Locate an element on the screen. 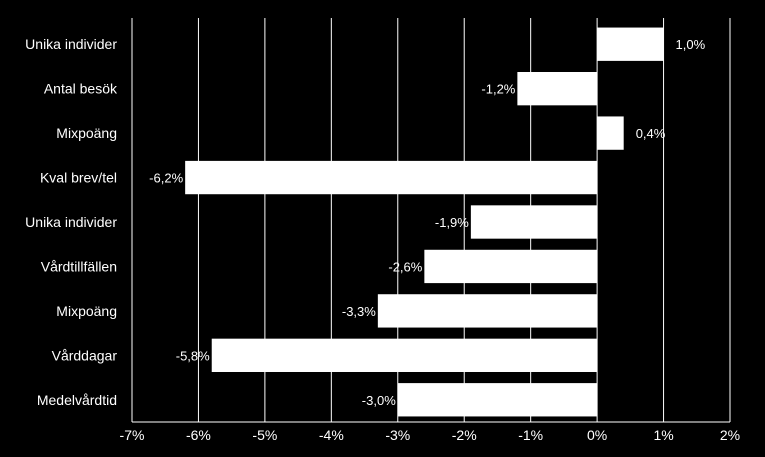 Image resolution: width=765 pixels, height=457 pixels. x-tick-label: -5% is located at coordinates (264, 435).